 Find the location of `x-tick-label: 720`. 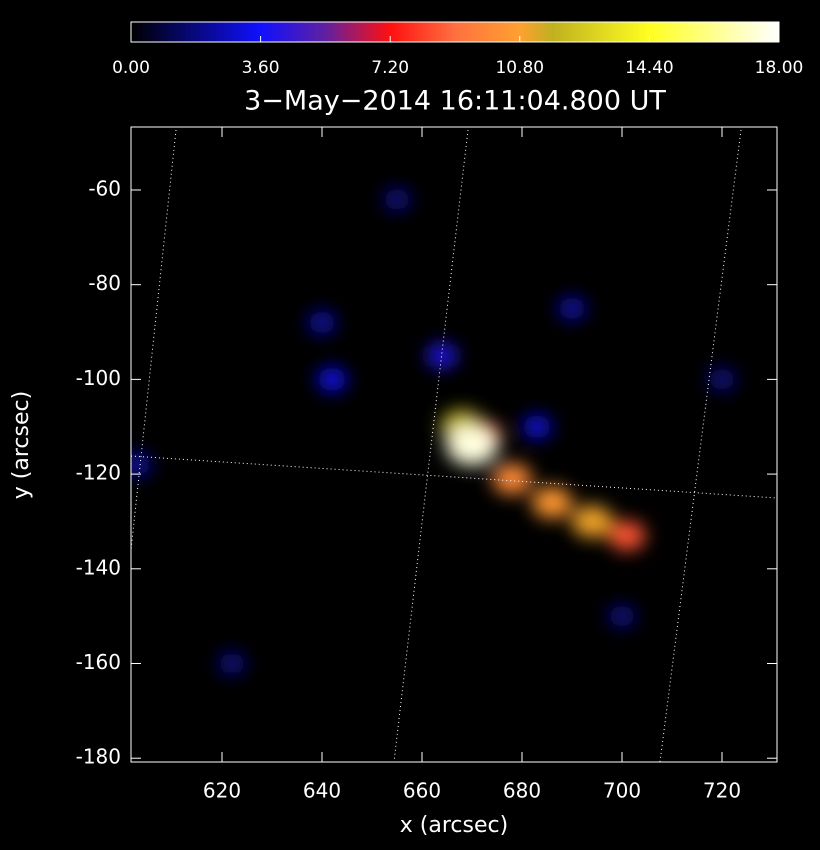

x-tick-label: 720 is located at coordinates (722, 791).